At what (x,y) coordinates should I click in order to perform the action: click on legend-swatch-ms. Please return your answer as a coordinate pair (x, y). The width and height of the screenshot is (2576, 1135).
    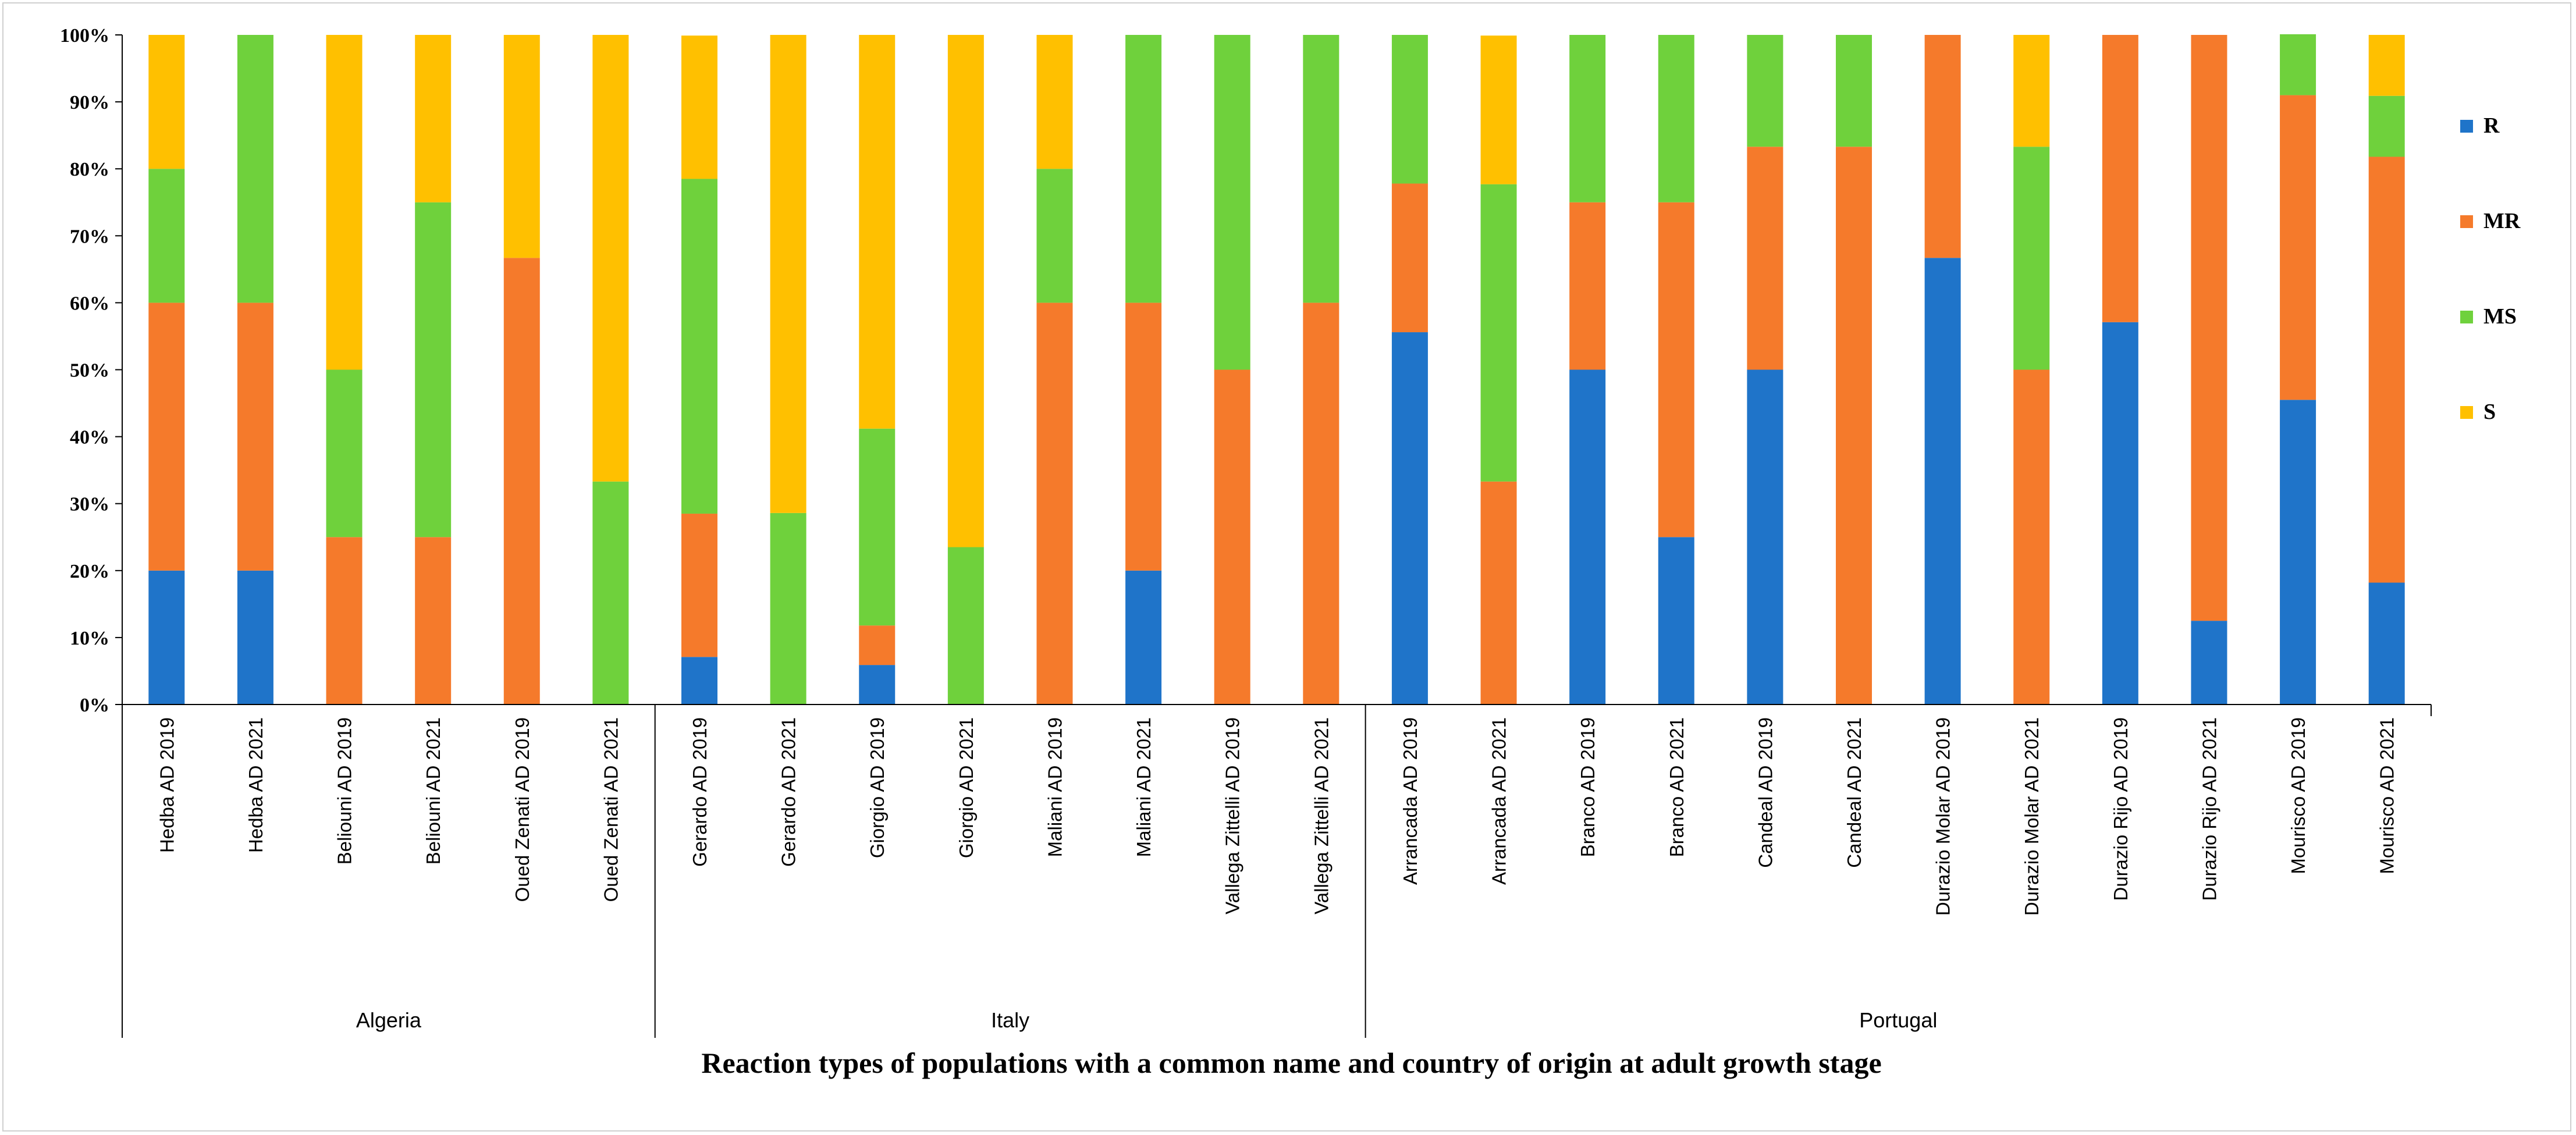
    Looking at the image, I should click on (2467, 317).